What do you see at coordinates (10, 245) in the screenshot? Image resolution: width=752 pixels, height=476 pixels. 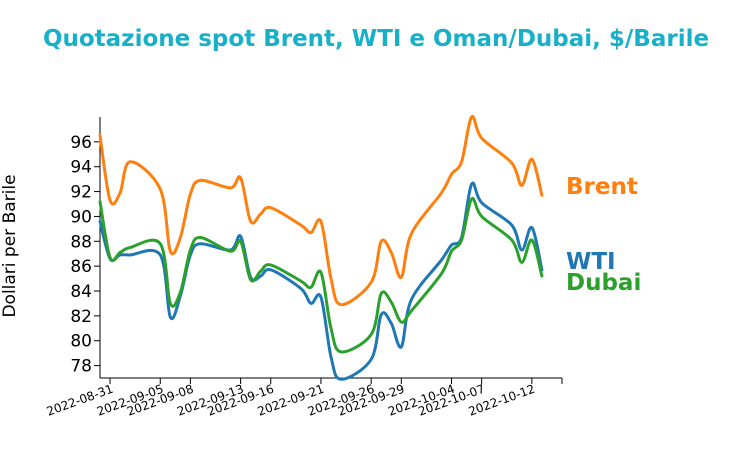 I see `y-axis-label: Dollari per Barile` at bounding box center [10, 245].